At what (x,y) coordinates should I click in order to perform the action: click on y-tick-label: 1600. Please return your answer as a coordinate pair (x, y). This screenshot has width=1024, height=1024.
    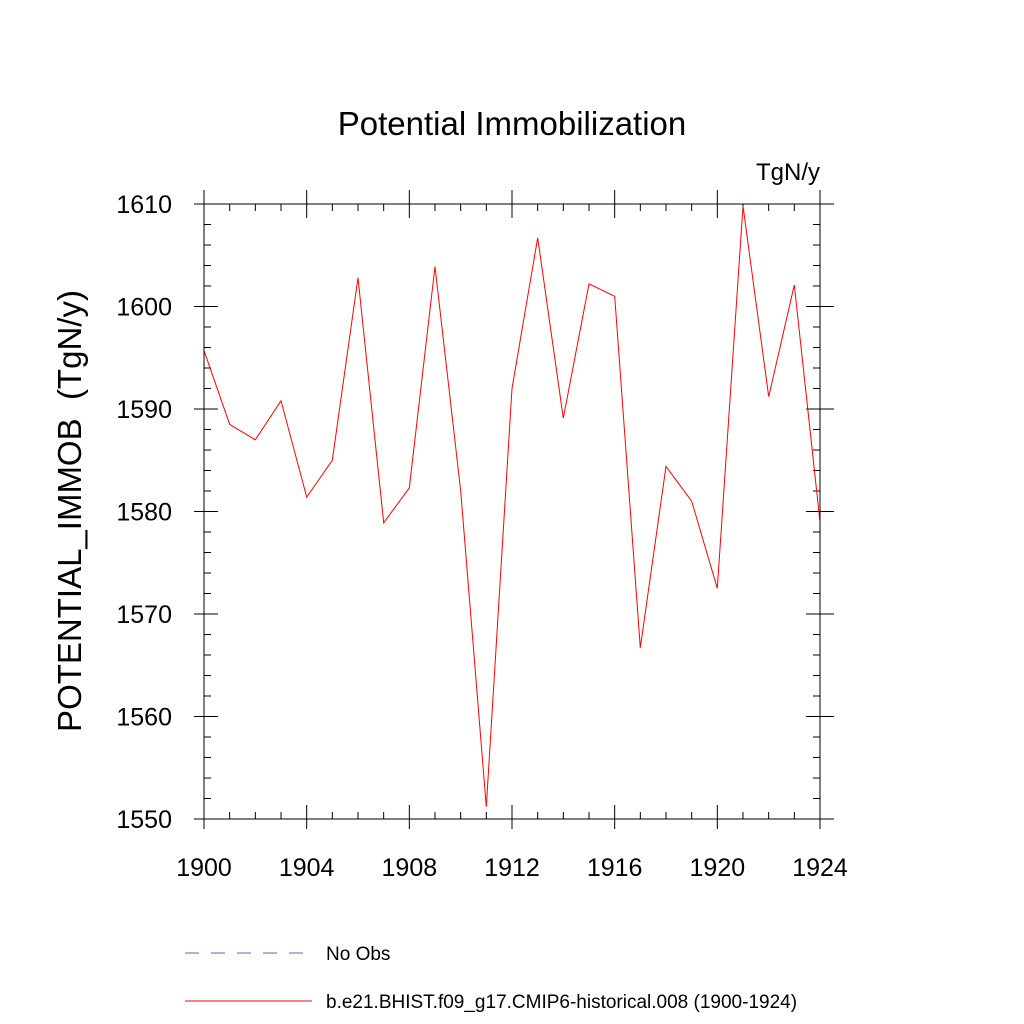
    Looking at the image, I should click on (144, 308).